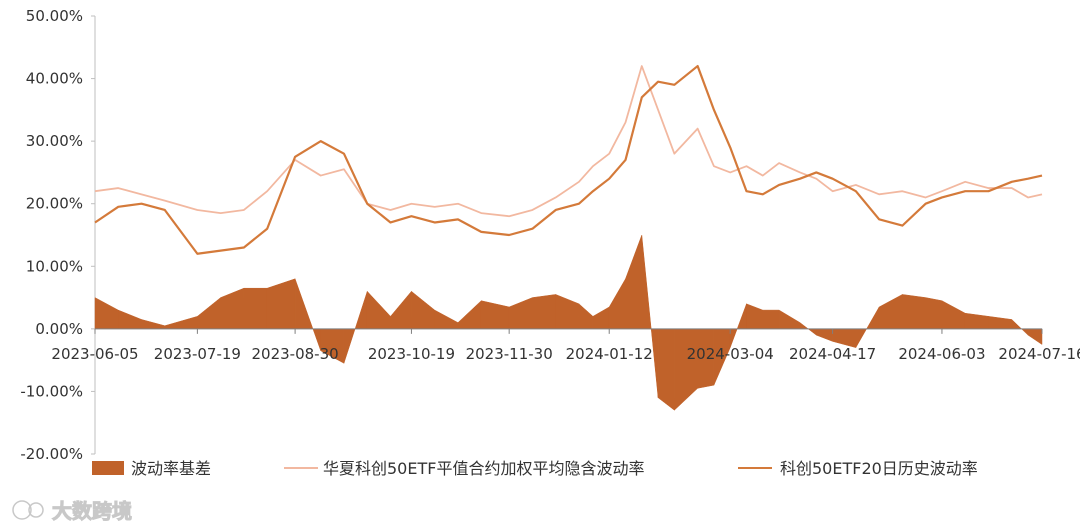 The height and width of the screenshot is (530, 1080). Describe the element at coordinates (94, 354) in the screenshot. I see `x-tick-label: 2023-06-05` at that location.